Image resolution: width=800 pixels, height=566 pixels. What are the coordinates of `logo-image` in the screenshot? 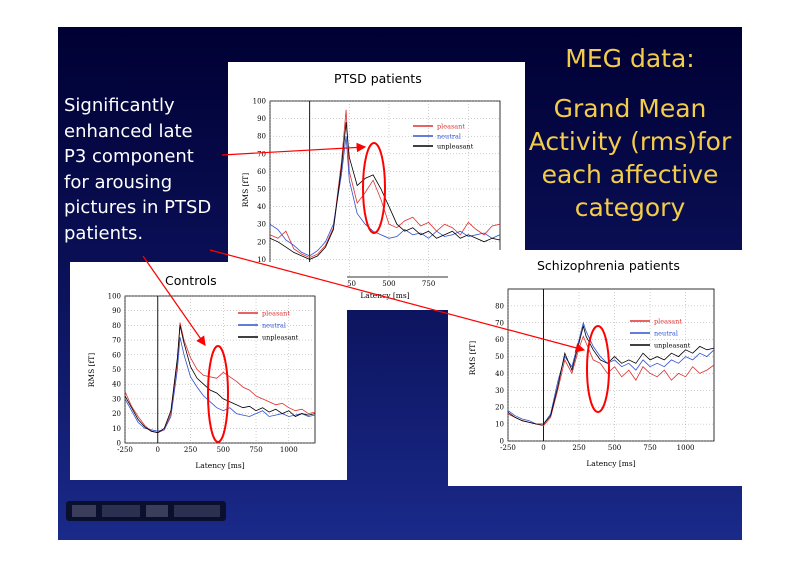 It's located at (146, 511).